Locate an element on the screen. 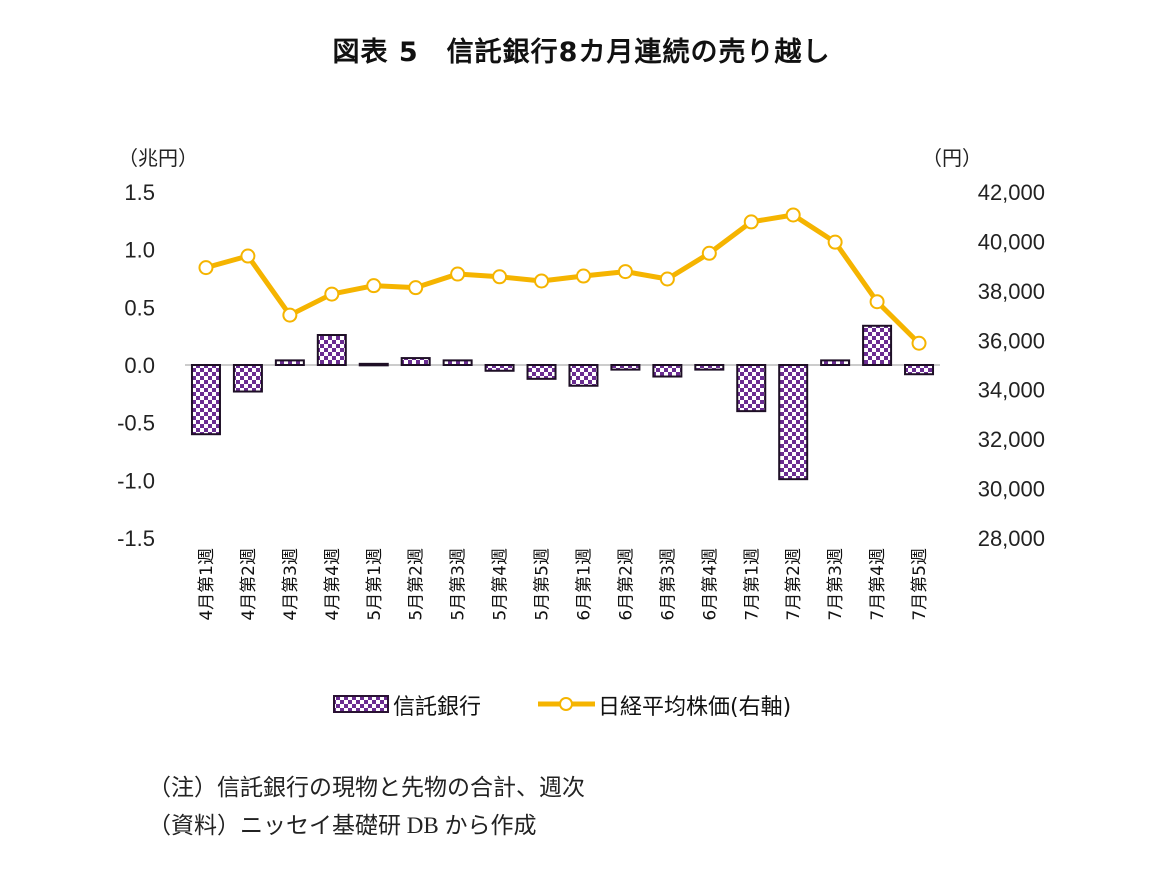  legend-label-nikkei: 日経平均株価(右軸) is located at coordinates (694, 707).